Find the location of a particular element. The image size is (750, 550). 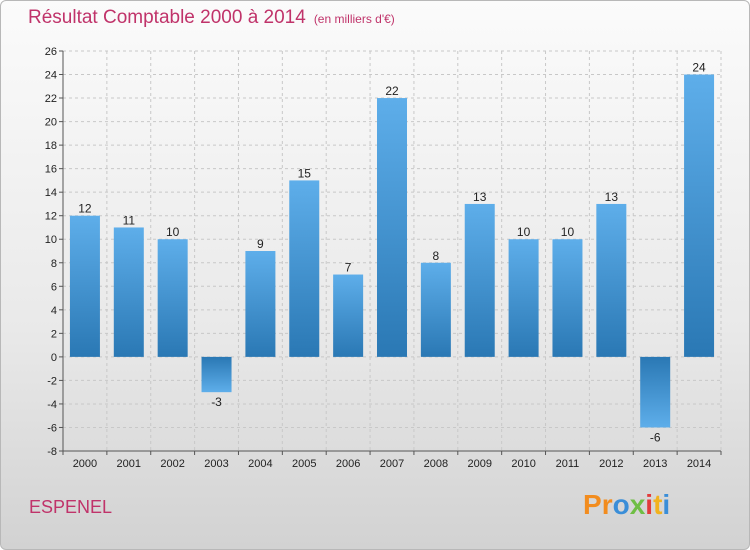

x-tick-label-2013: 2013 is located at coordinates (655, 464).